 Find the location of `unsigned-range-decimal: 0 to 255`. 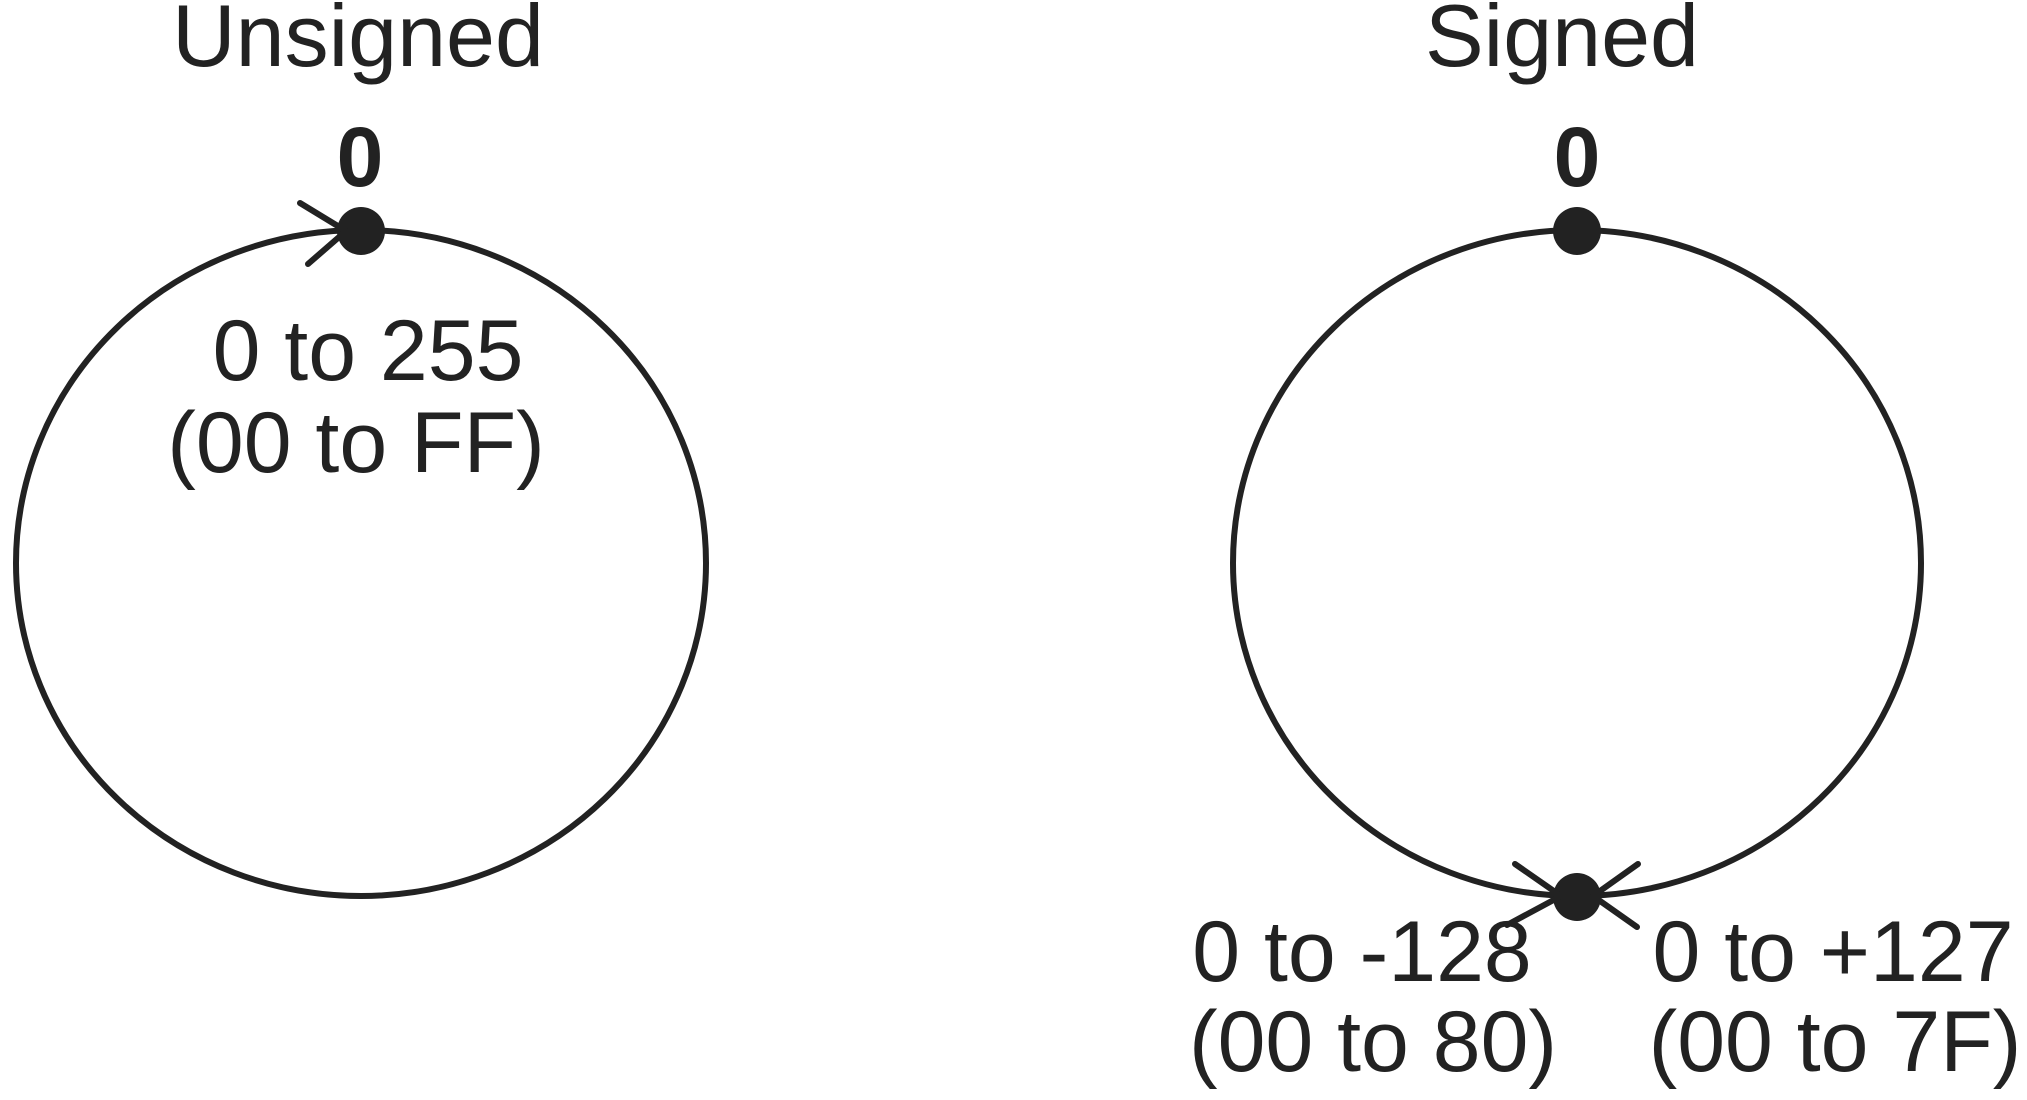

unsigned-range-decimal: 0 to 255 is located at coordinates (368, 351).